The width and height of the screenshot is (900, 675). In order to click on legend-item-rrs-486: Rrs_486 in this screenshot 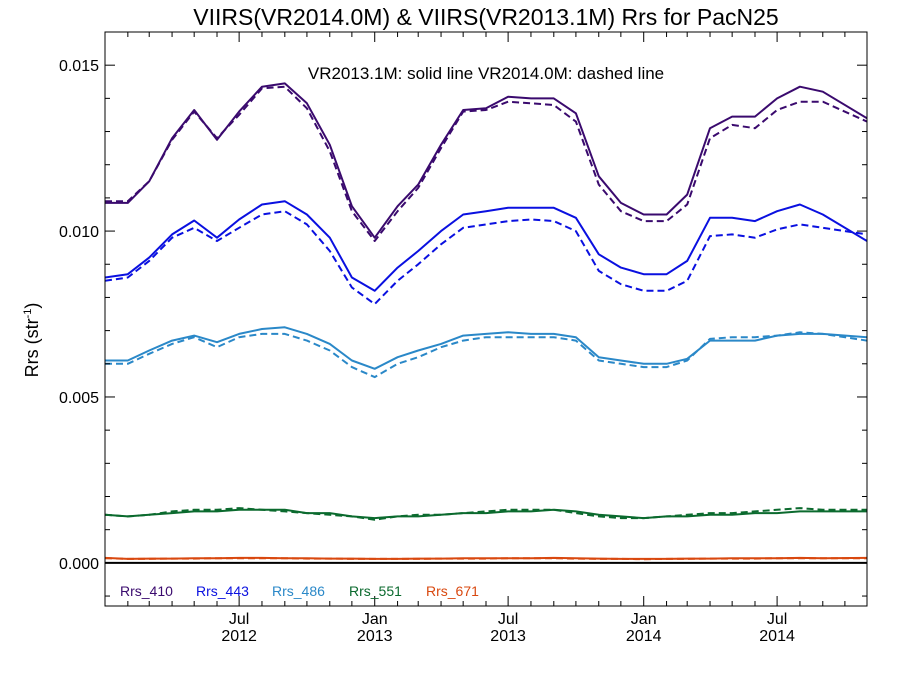, I will do `click(298, 591)`.